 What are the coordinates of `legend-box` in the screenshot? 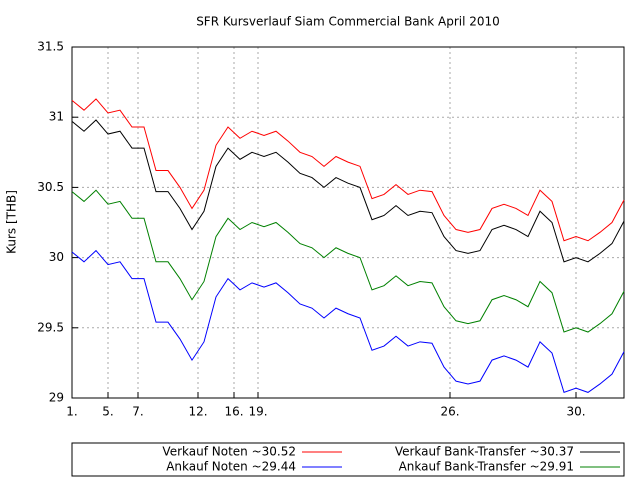 It's located at (348, 459).